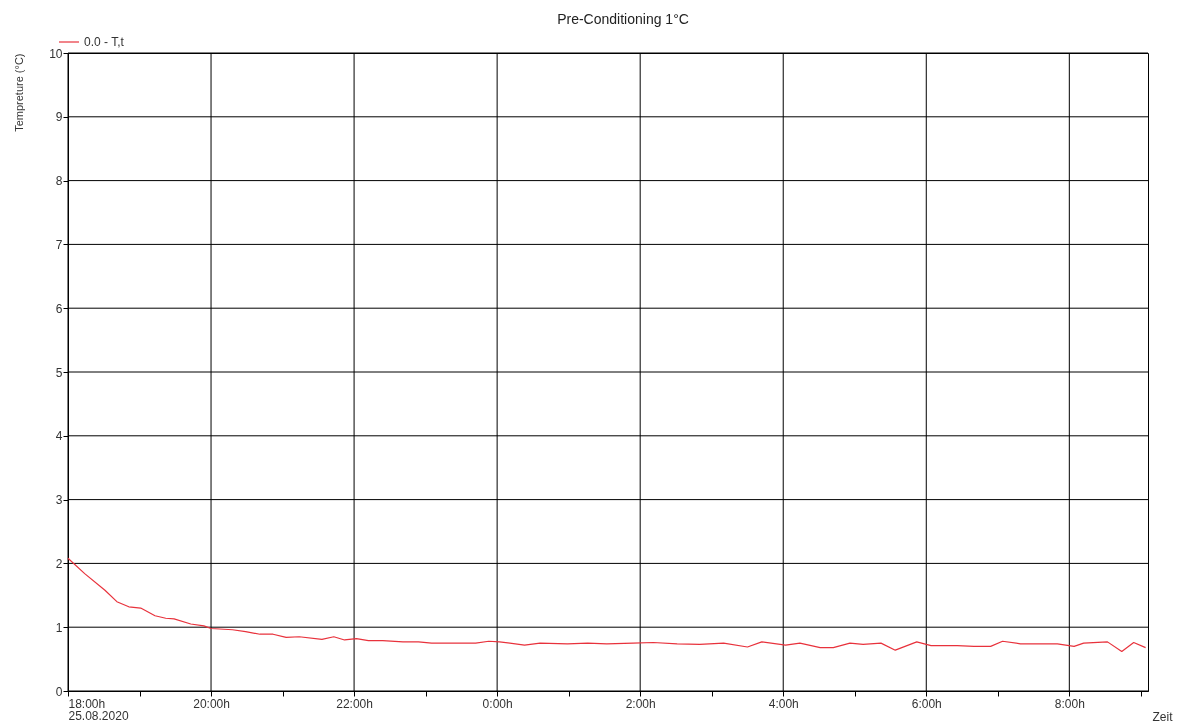 The height and width of the screenshot is (726, 1179). What do you see at coordinates (59, 500) in the screenshot?
I see `y-tick-label: 3` at bounding box center [59, 500].